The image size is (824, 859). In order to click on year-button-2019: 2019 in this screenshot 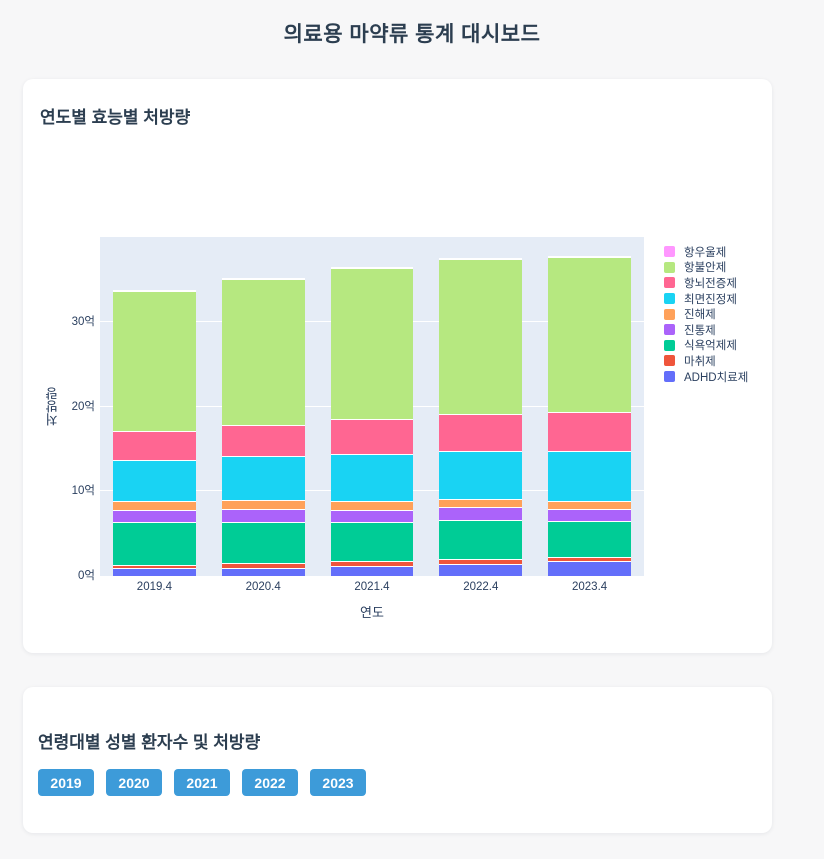, I will do `click(66, 782)`.